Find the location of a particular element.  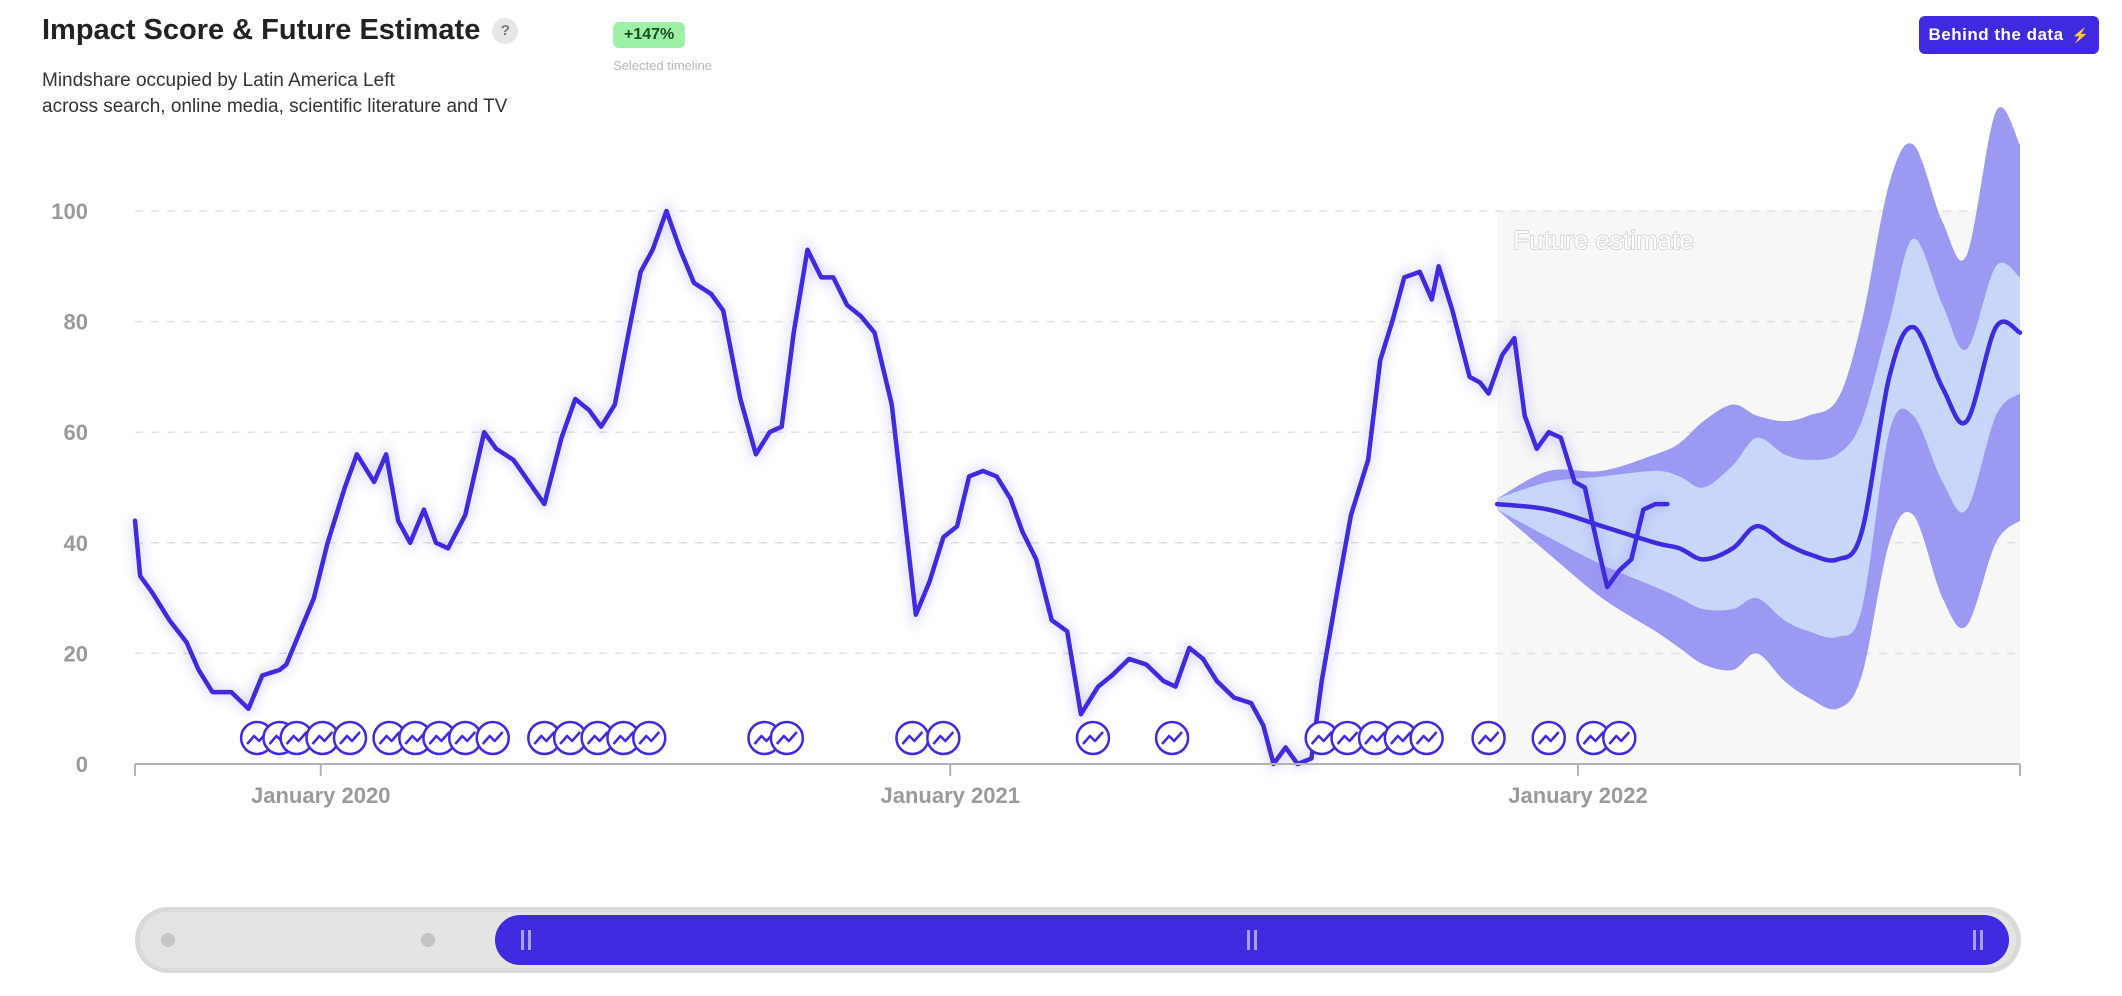

selected-range is located at coordinates (1252, 940).